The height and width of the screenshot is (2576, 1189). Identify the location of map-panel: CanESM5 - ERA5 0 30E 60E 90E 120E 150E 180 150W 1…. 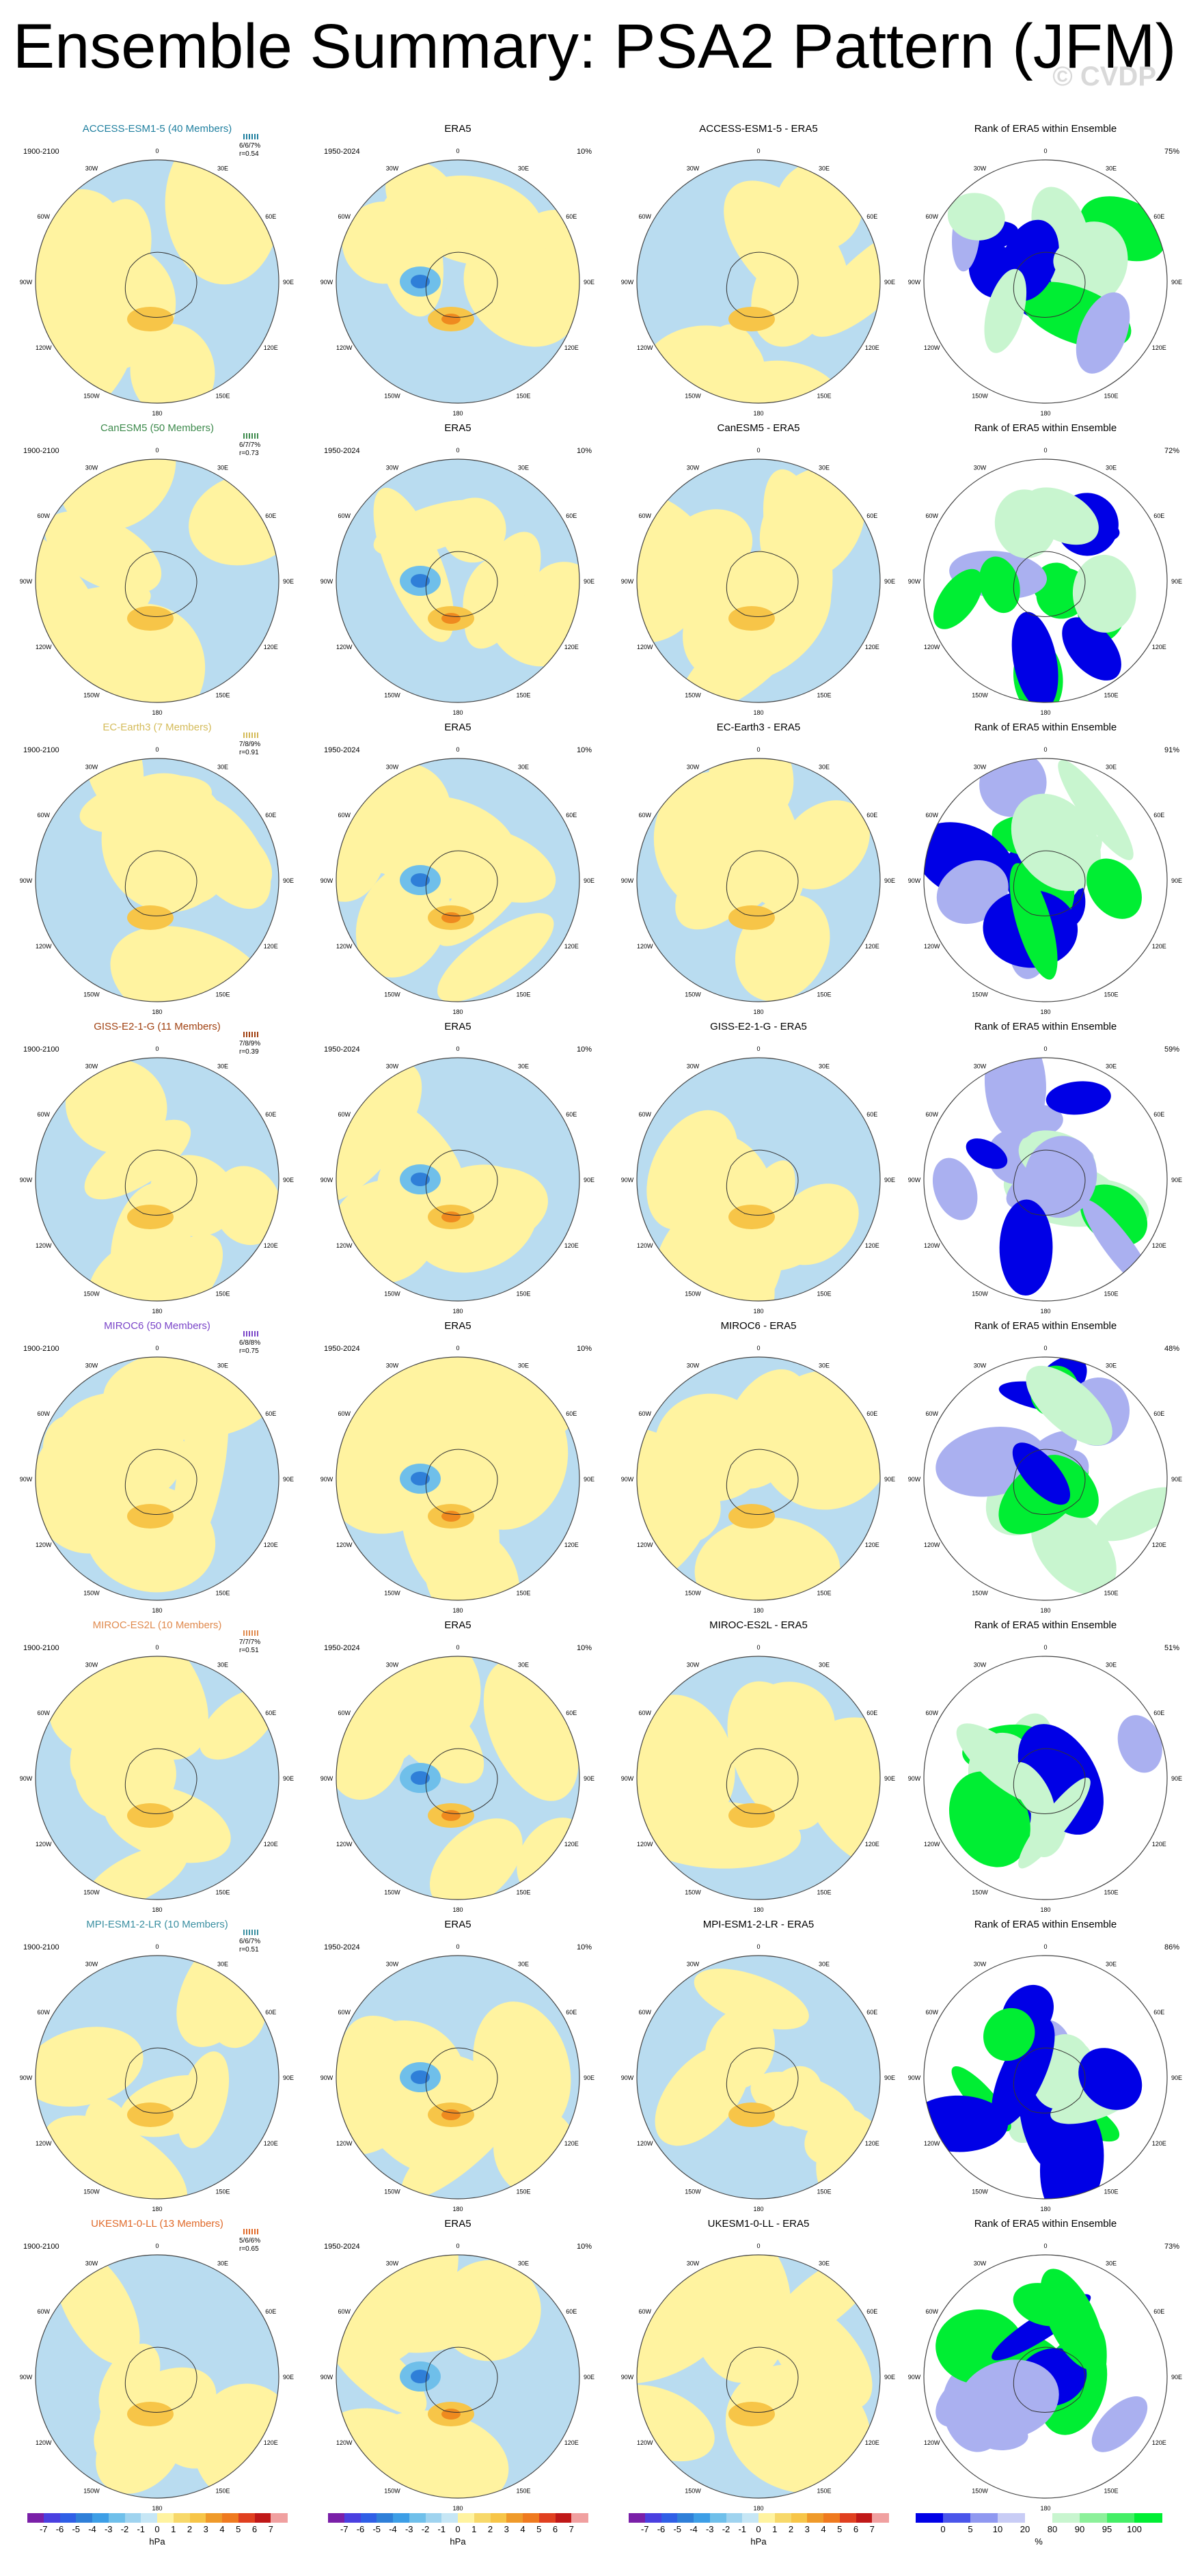
(758, 572).